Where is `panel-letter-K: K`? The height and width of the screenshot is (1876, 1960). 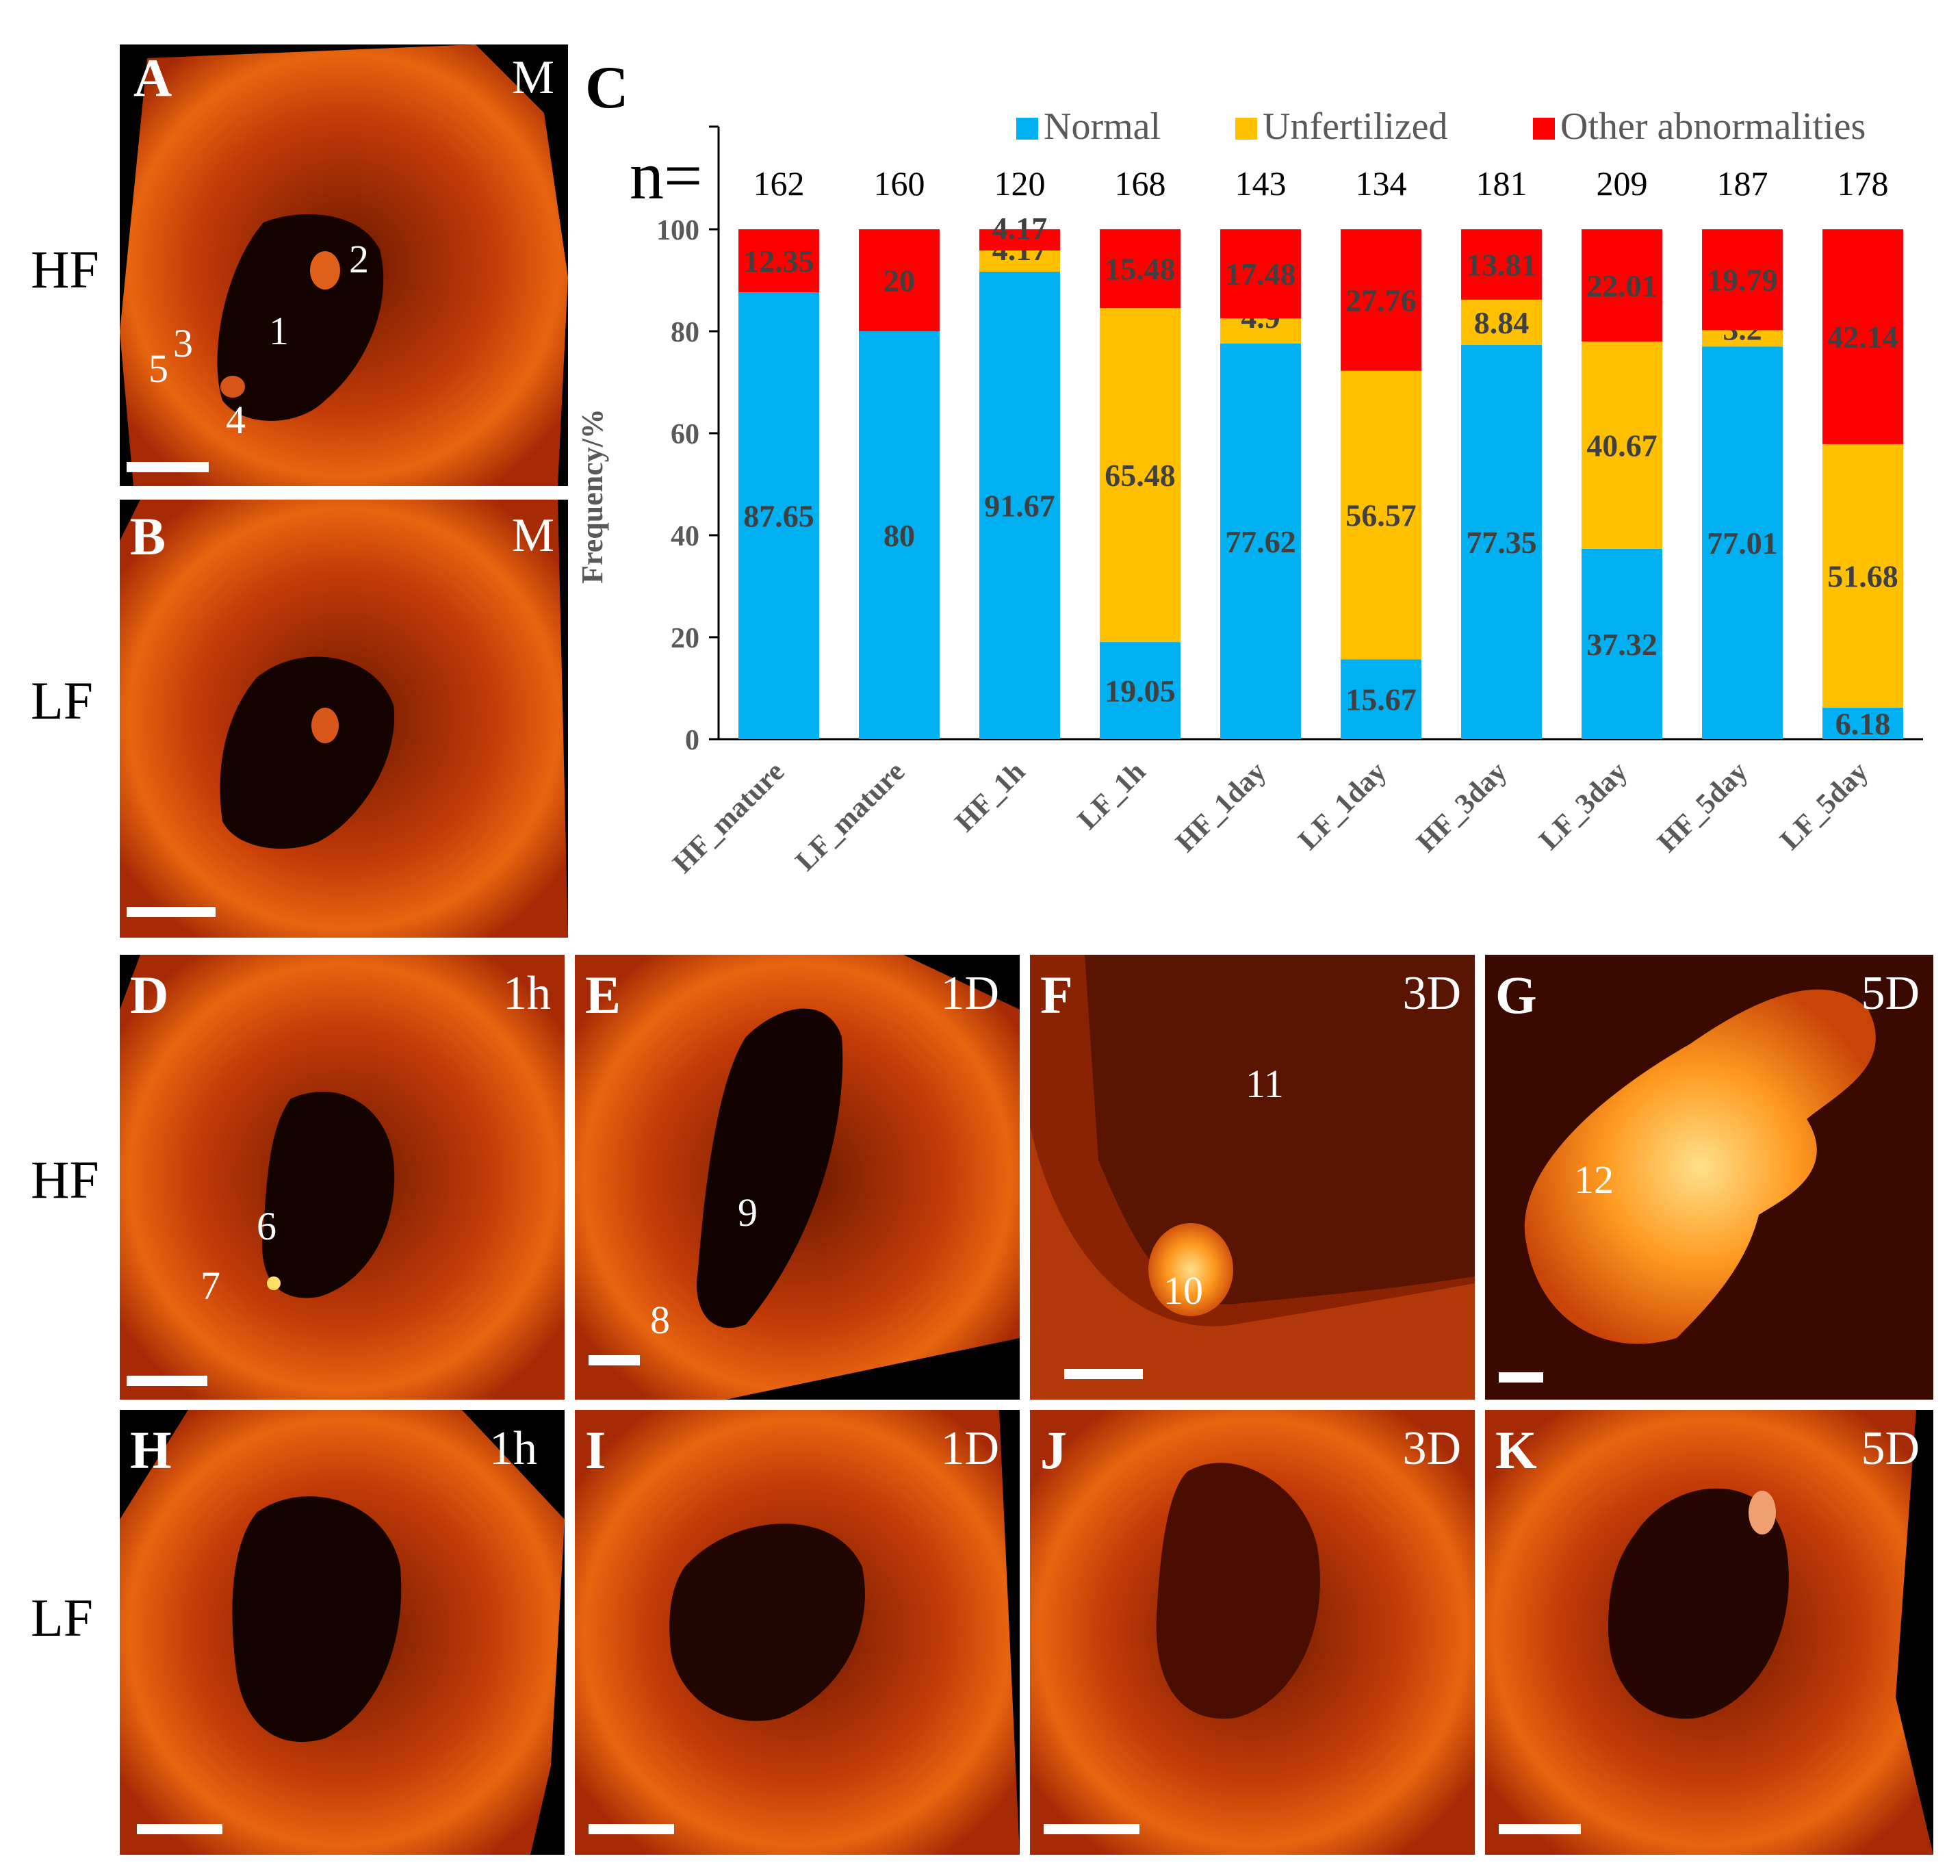 panel-letter-K: K is located at coordinates (1516, 1450).